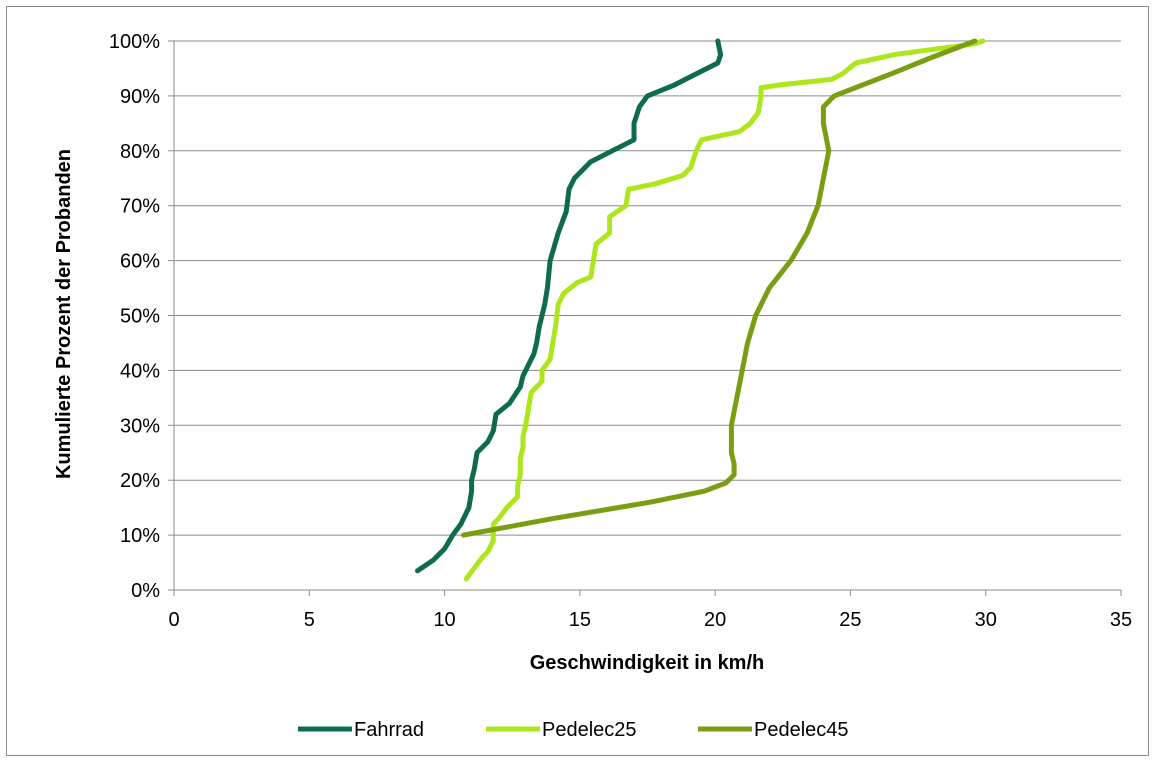 The image size is (1155, 762). I want to click on y-tick-label: 80%, so click(140, 152).